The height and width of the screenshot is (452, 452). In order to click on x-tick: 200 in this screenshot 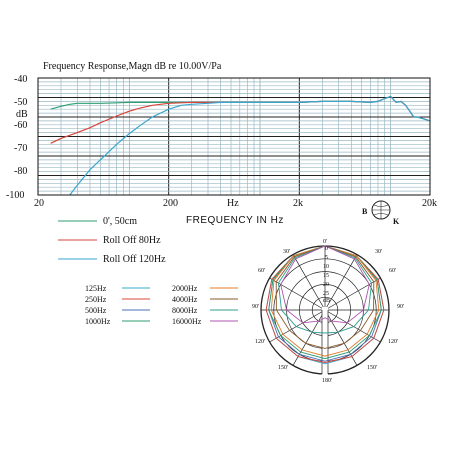, I will do `click(170, 203)`.